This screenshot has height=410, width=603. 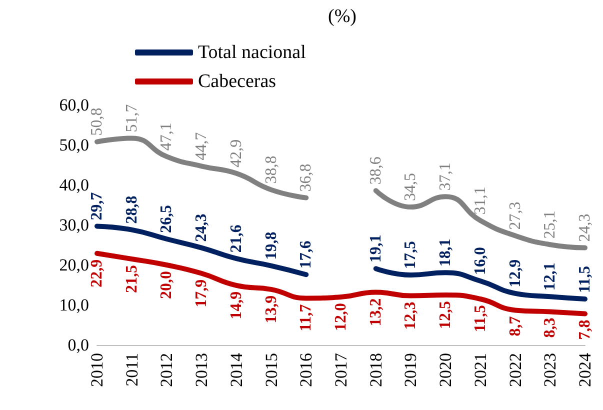 I want to click on x-tick-label: 2020, so click(x=446, y=370).